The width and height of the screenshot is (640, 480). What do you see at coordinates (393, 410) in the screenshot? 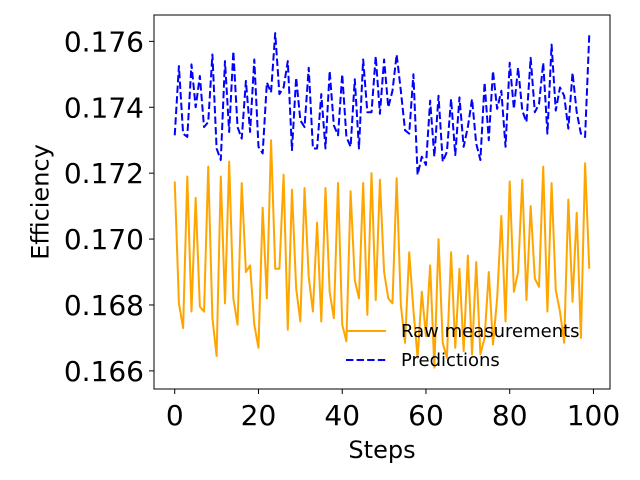
I see `x-axis-ticks: 0 20 40 60 80 100` at bounding box center [393, 410].